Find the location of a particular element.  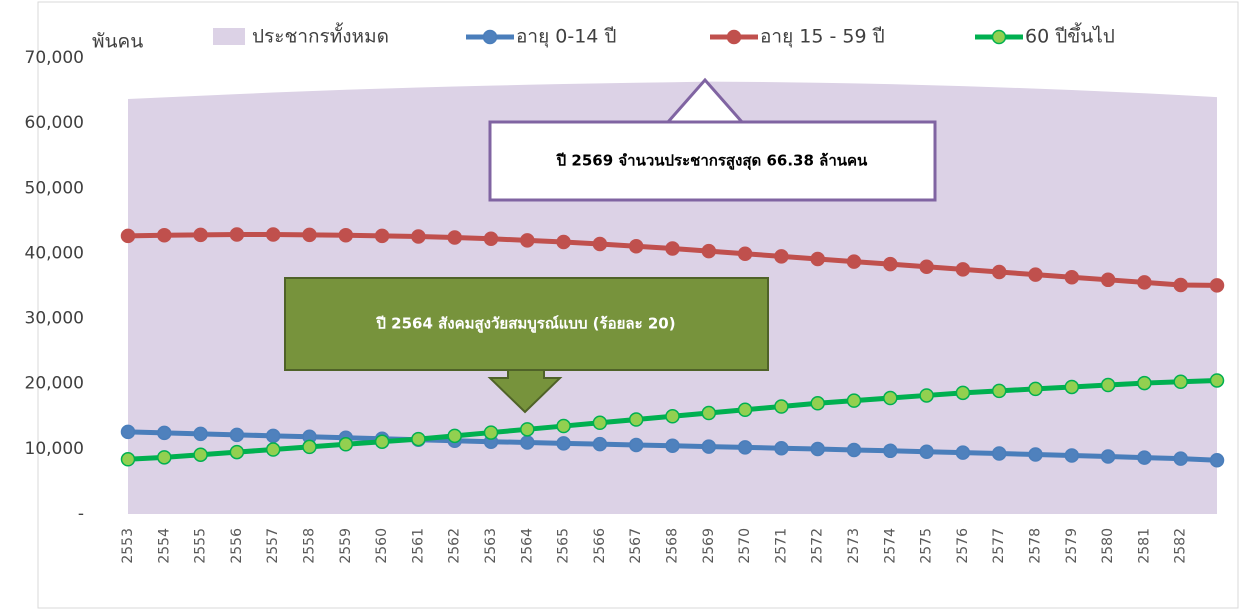

x-tick-label: 2570 is located at coordinates (745, 546).